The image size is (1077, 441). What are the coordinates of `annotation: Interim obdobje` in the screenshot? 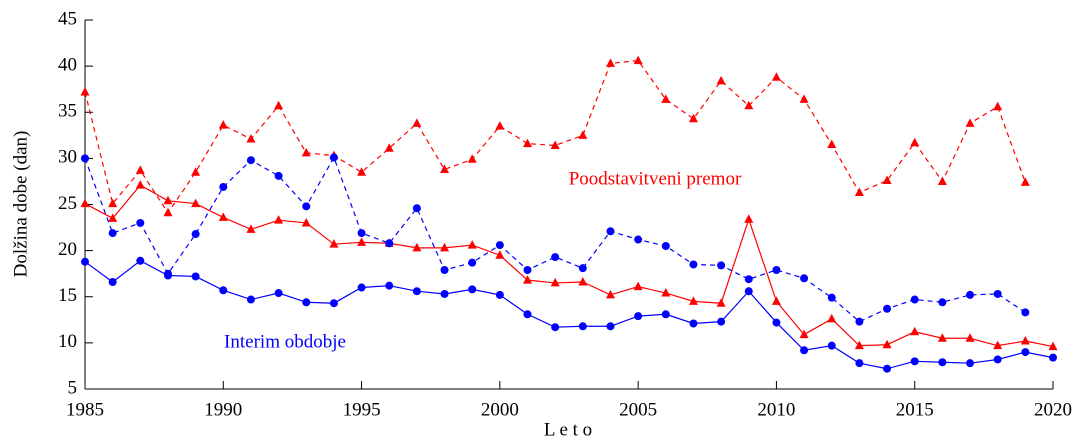 It's located at (285, 341).